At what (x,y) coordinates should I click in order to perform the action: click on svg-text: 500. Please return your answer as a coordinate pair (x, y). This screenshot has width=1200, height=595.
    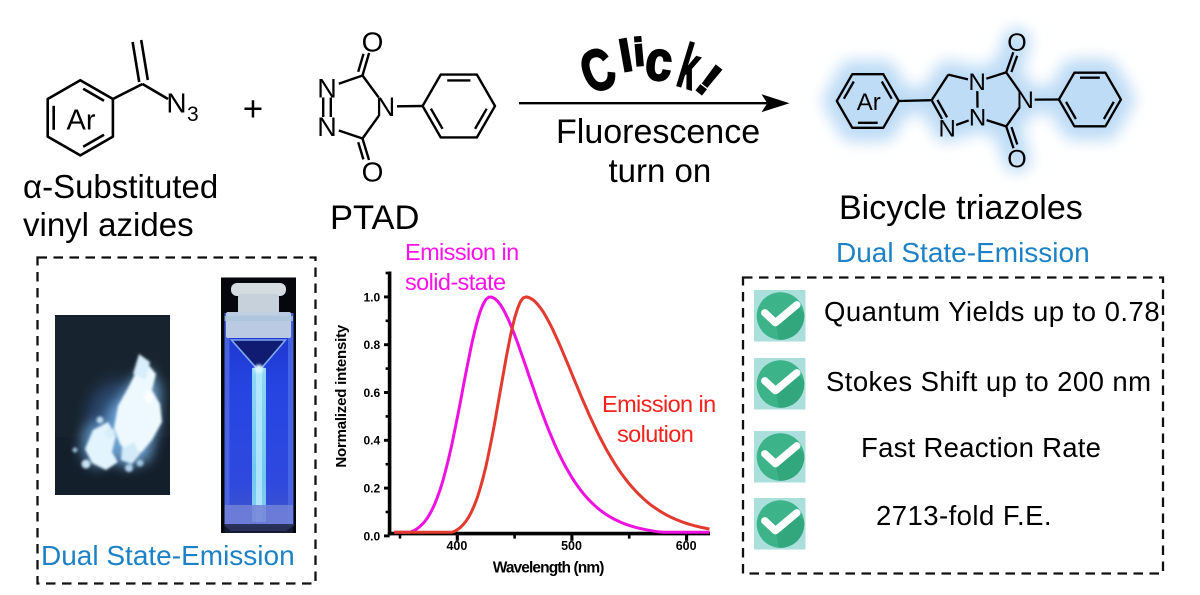
    Looking at the image, I should click on (571, 546).